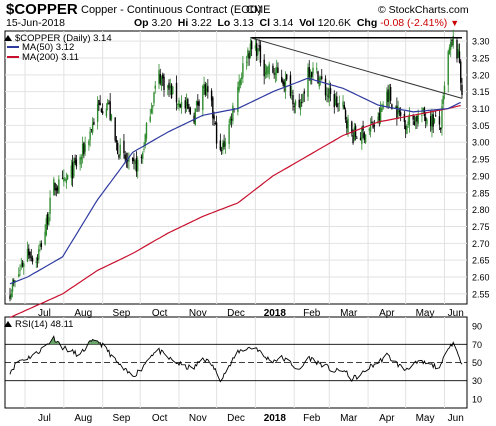 Image resolution: width=496 pixels, height=426 pixels. I want to click on price-y-tick-label: 2.55, so click(481, 294).